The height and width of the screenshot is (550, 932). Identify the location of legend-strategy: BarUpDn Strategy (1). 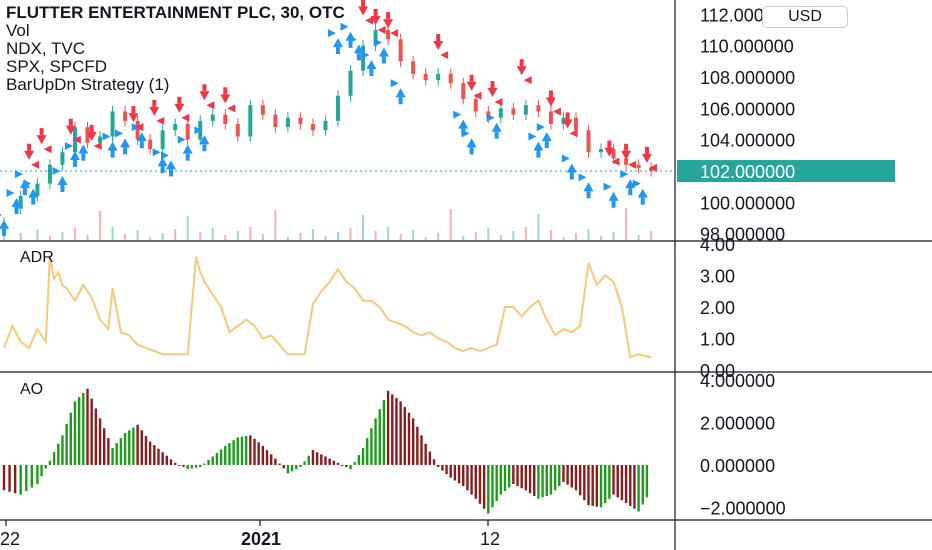
(88, 84).